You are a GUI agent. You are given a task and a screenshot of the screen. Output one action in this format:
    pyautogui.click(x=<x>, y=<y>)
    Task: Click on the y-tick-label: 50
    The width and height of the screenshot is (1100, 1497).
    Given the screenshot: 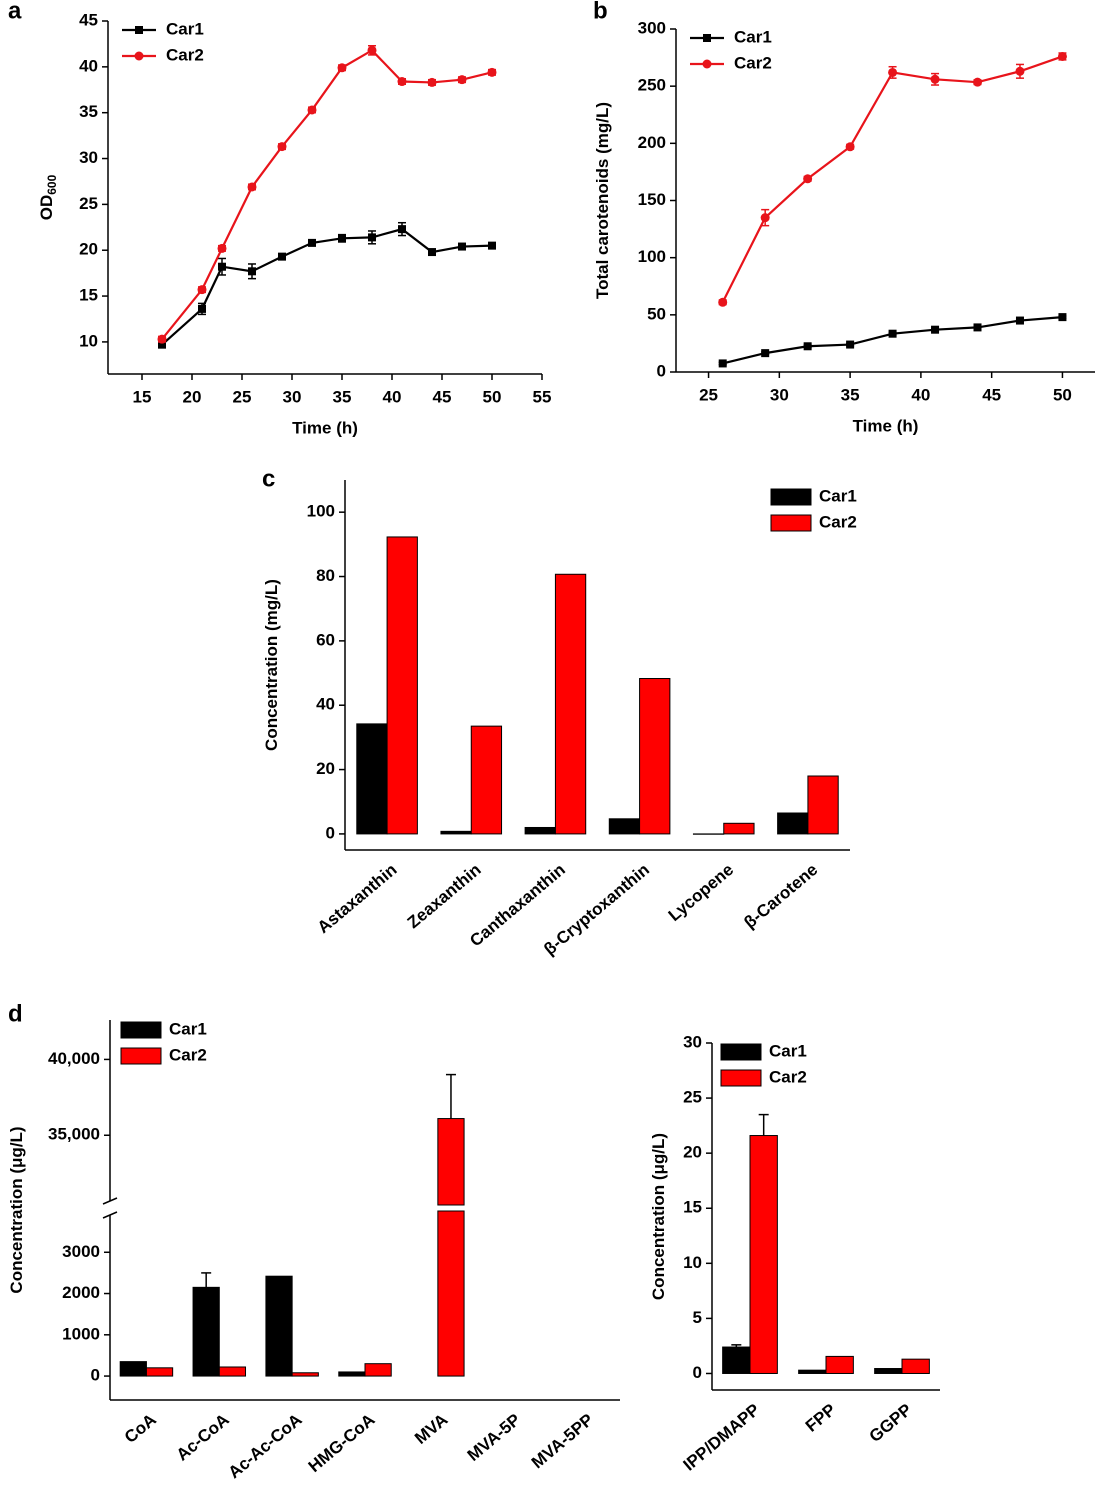 What is the action you would take?
    pyautogui.click(x=656, y=313)
    